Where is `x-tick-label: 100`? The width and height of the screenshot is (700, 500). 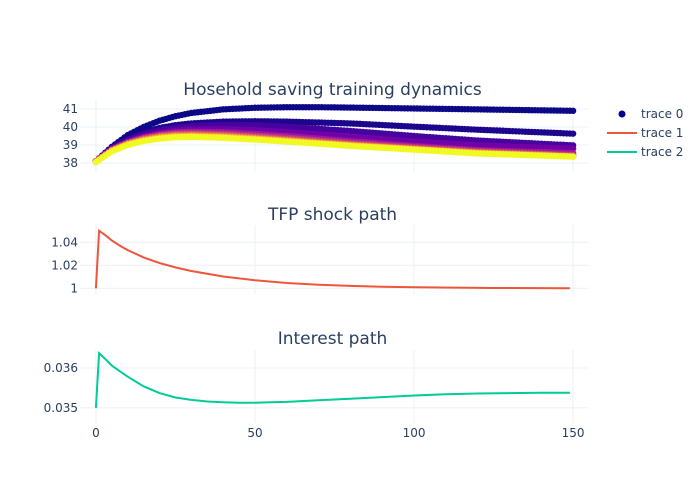 x-tick-label: 100 is located at coordinates (414, 433).